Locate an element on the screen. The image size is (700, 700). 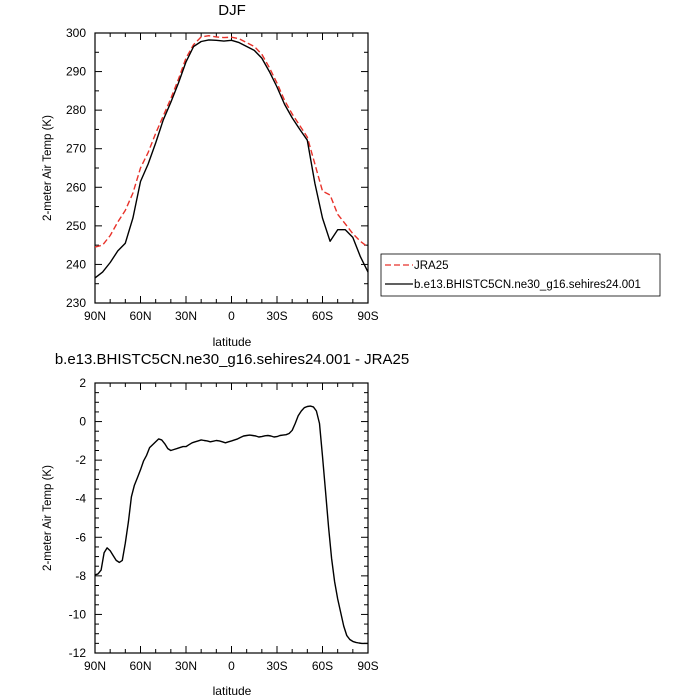
legend-label-jra25: JRA25 is located at coordinates (431, 266).